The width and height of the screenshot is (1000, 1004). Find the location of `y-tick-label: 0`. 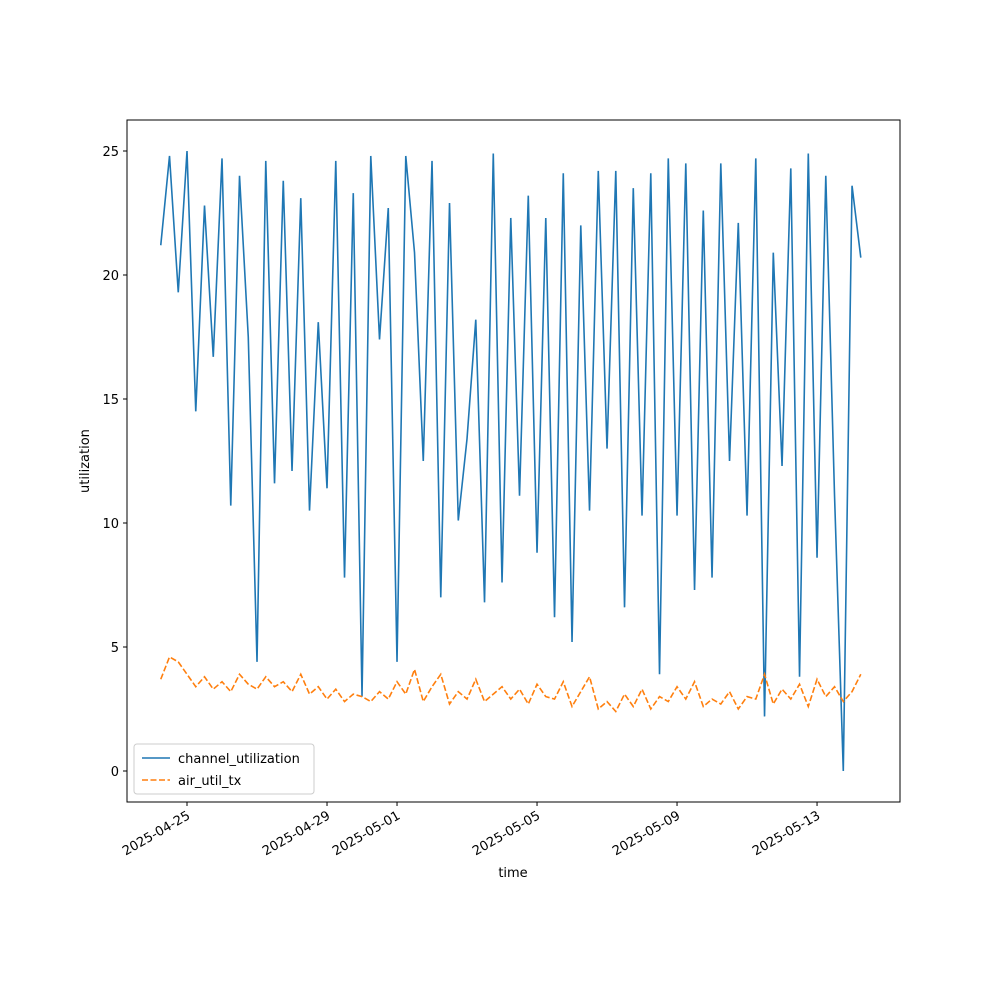

y-tick-label: 0 is located at coordinates (115, 772).